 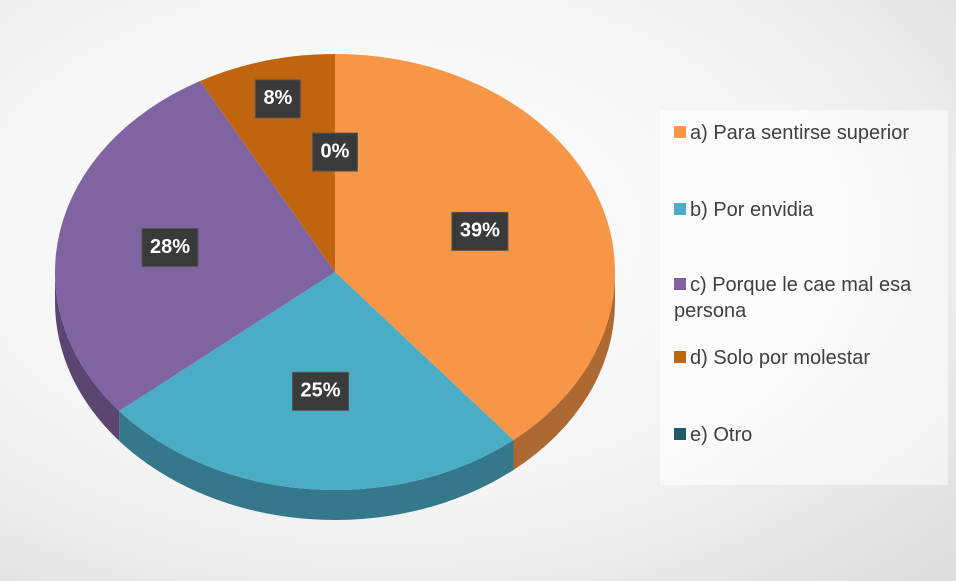 I want to click on data-label-text: 25%, so click(x=320, y=391).